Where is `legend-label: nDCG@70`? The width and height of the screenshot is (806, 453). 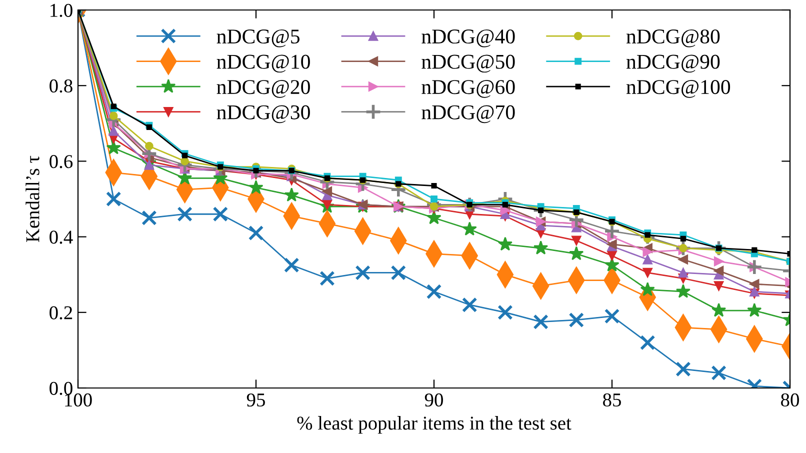
legend-label: nDCG@70 is located at coordinates (468, 114).